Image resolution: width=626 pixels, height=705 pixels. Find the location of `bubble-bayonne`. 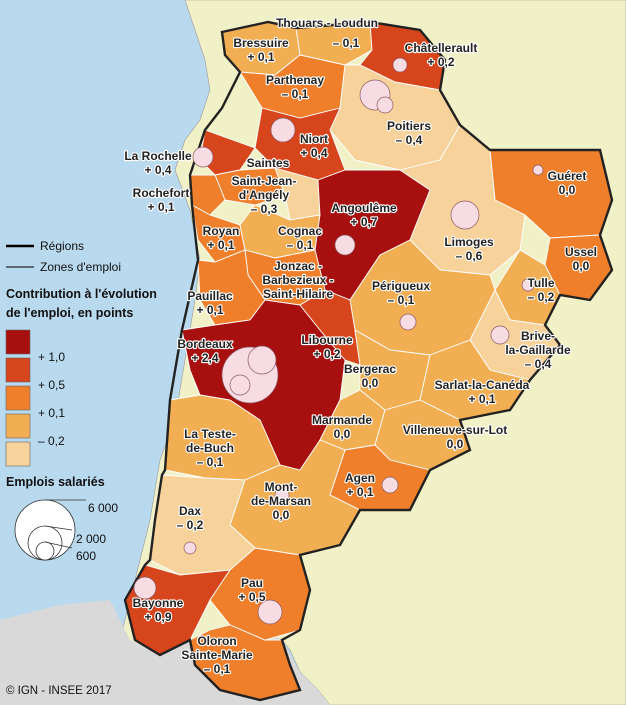

bubble-bayonne is located at coordinates (145, 588).